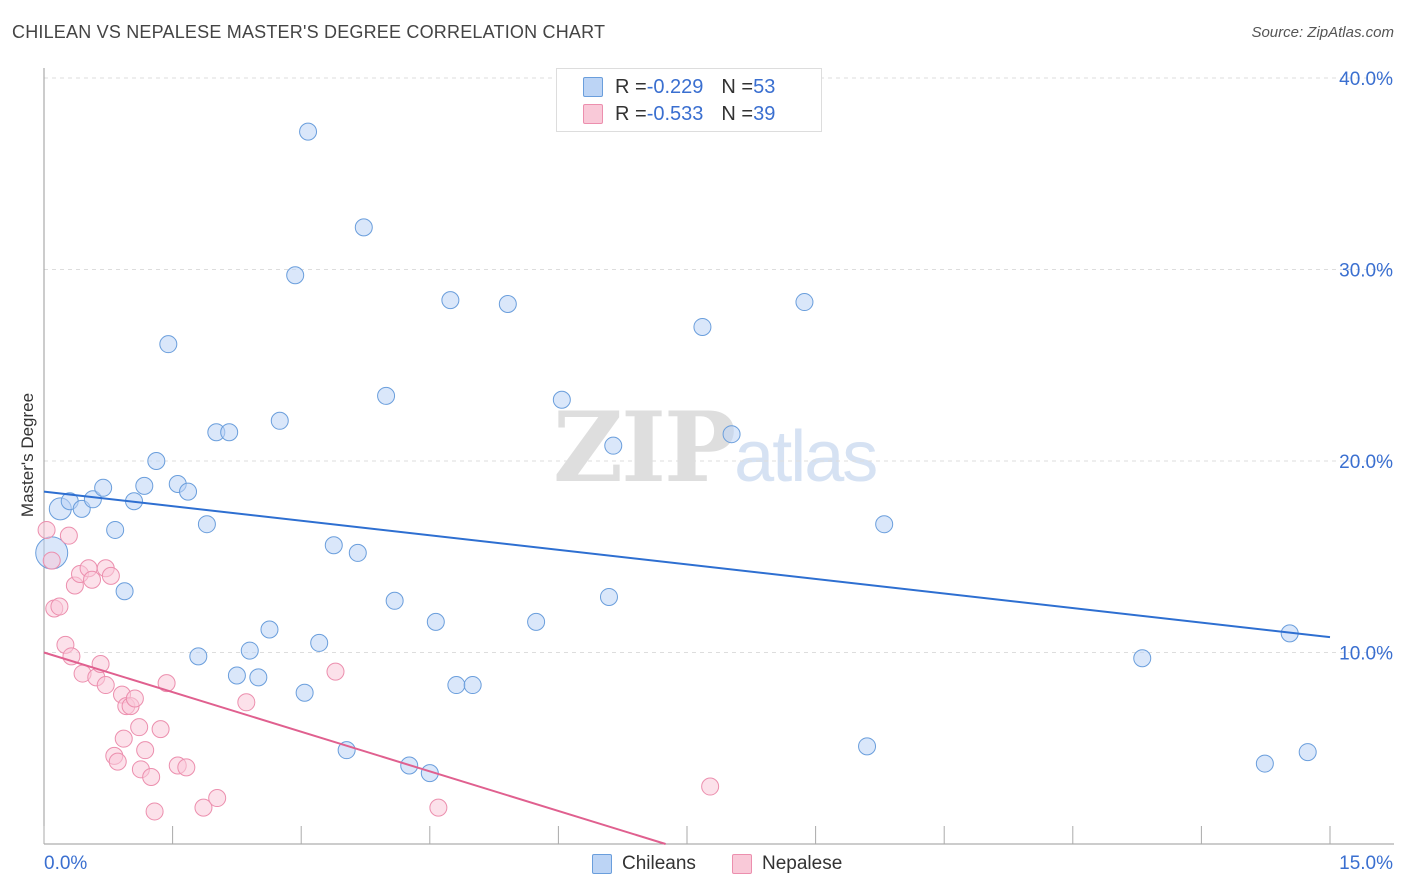  I want to click on bottom-legend-chileans: Chileans, so click(644, 864).